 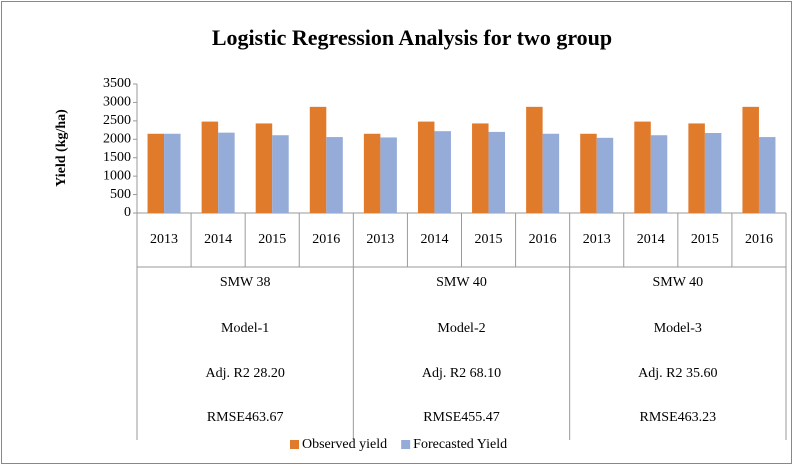 I want to click on group-label: RMSE463.23, so click(x=678, y=417).